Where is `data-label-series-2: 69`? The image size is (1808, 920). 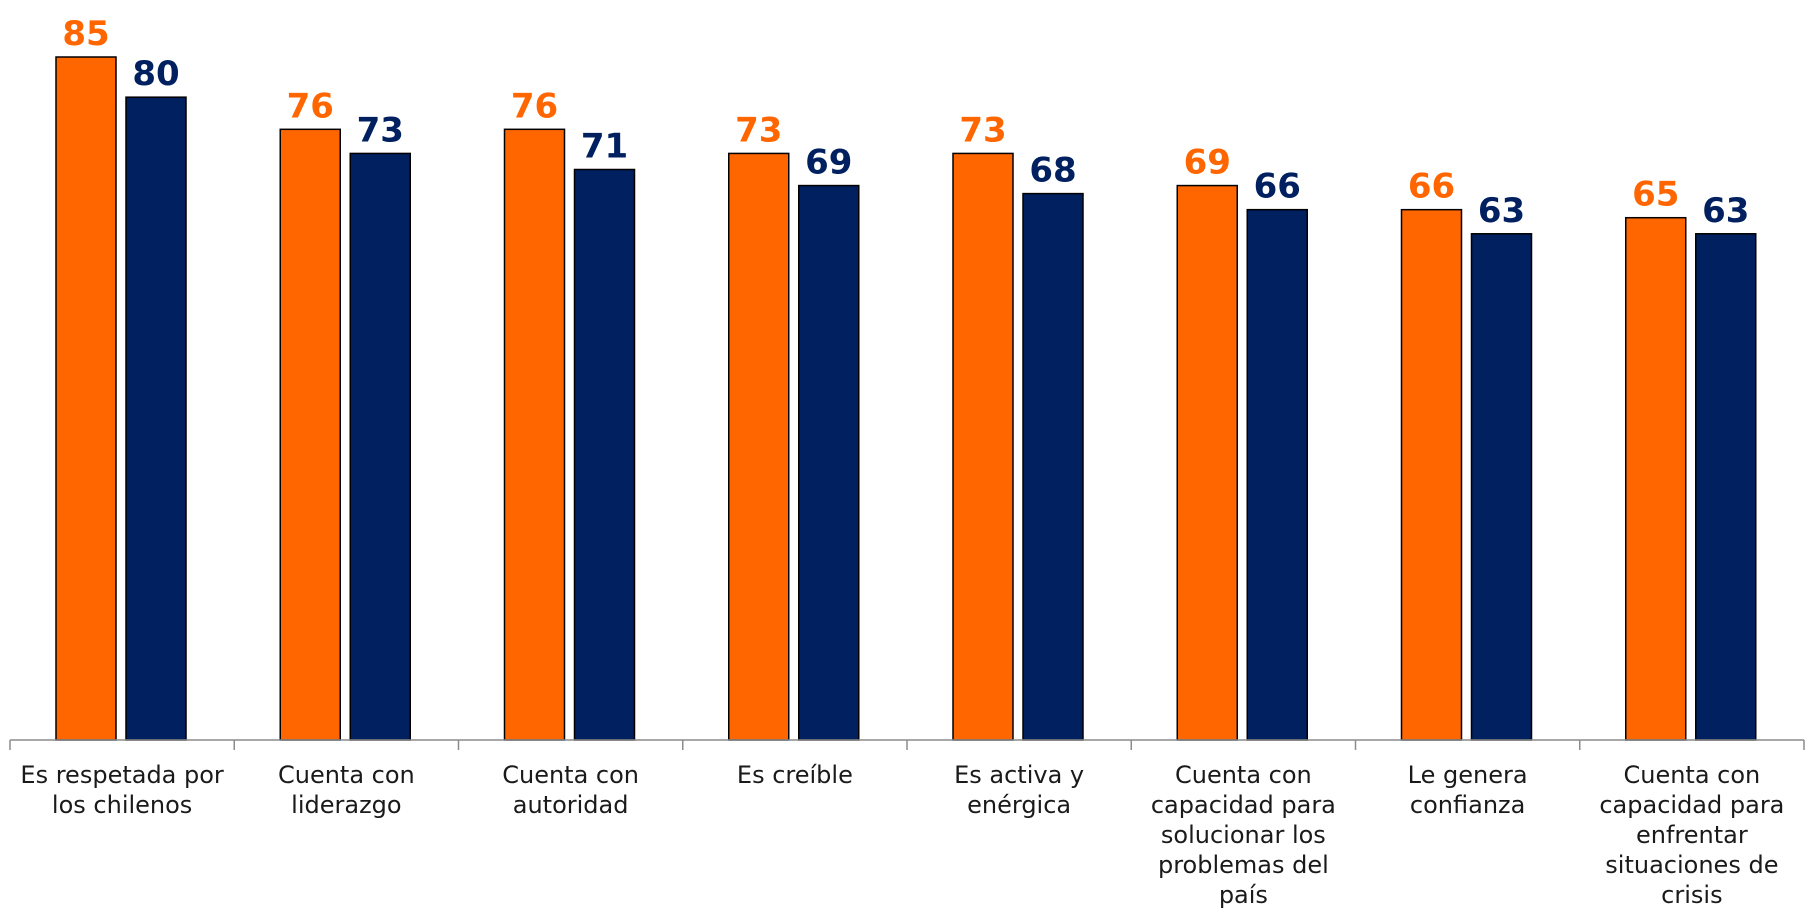 data-label-series-2: 69 is located at coordinates (828, 163).